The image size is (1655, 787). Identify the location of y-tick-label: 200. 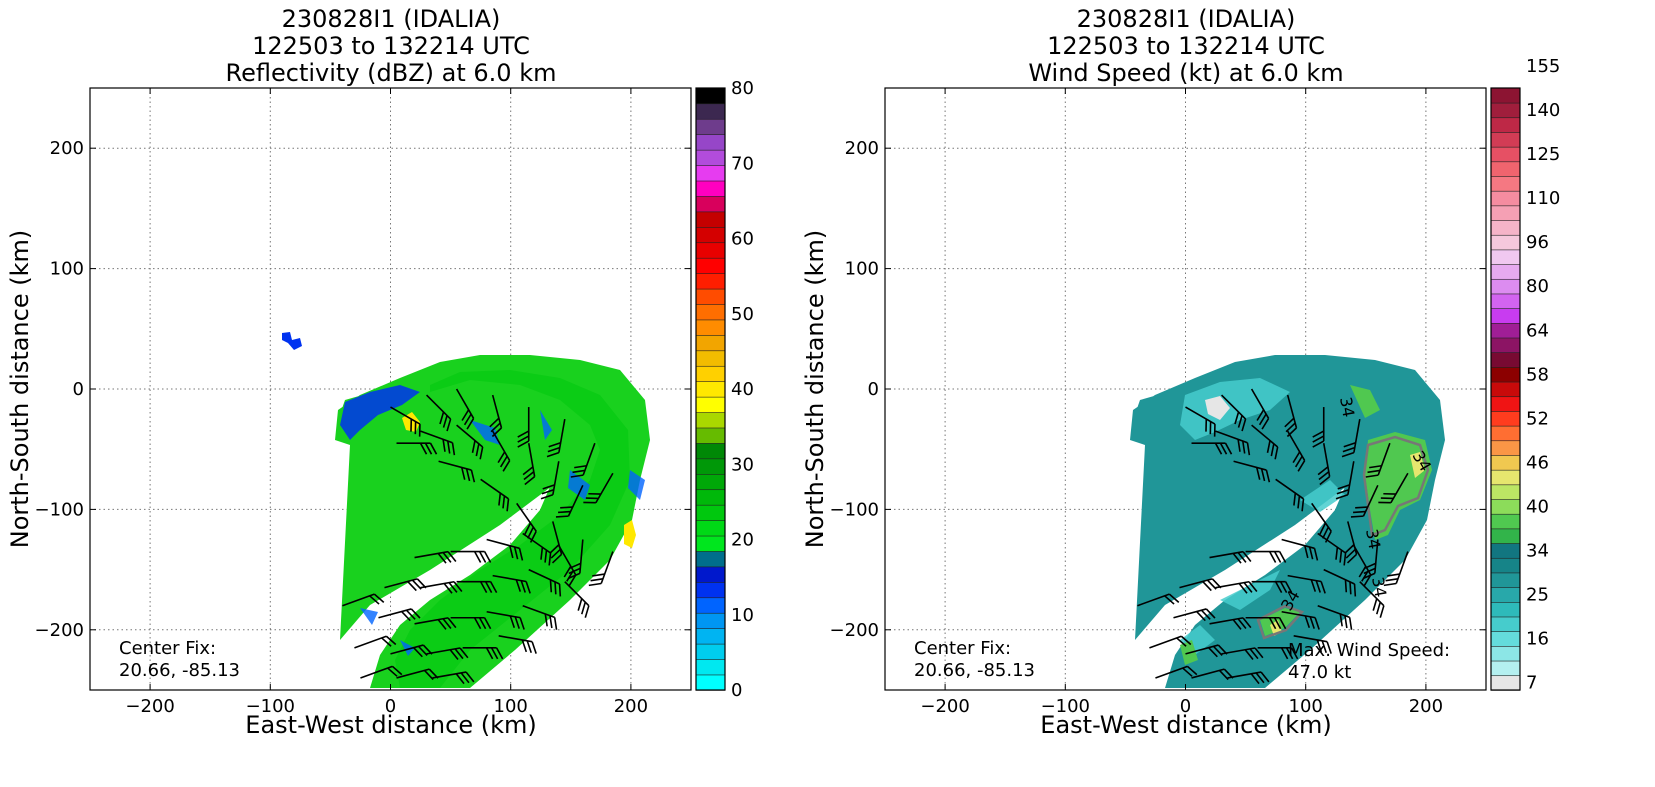
(67, 148).